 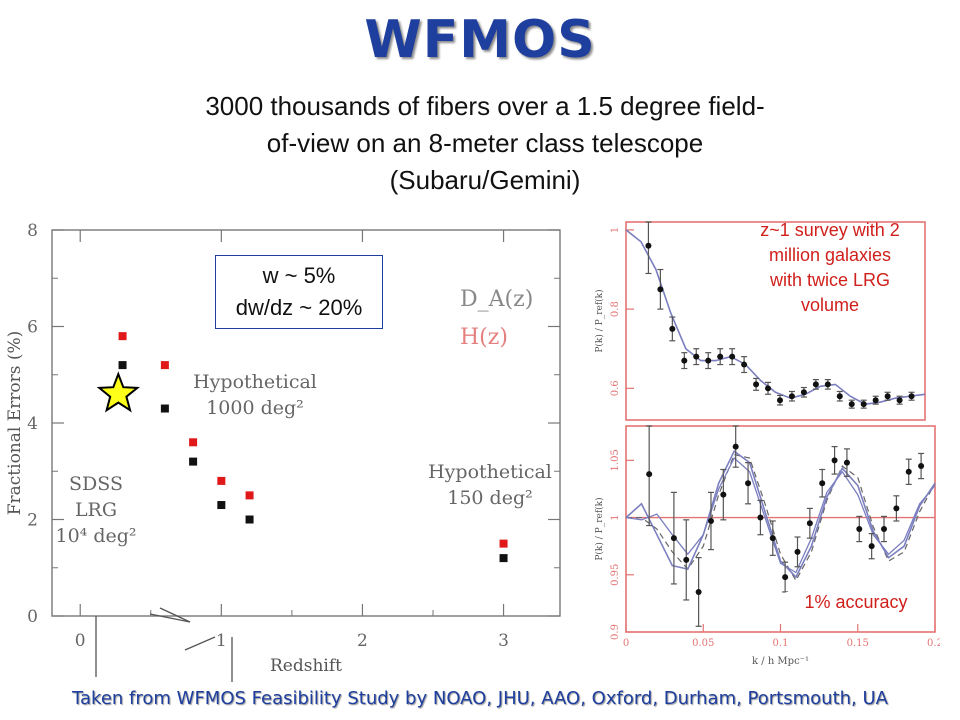 I want to click on x-axis-label: Redshift, so click(x=306, y=666).